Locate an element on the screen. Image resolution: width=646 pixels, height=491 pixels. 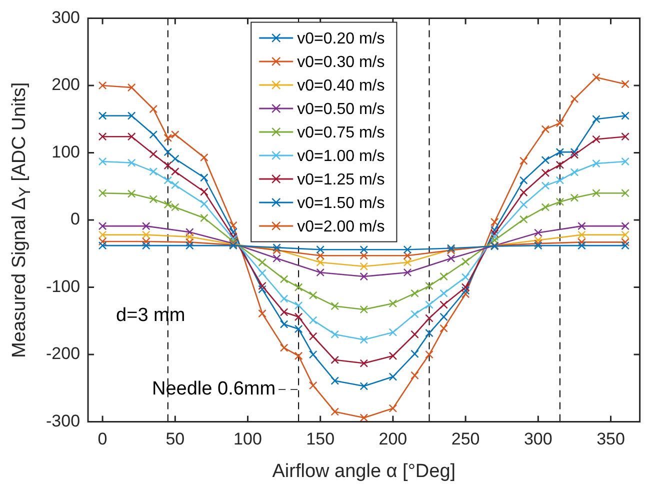
y-tick-label: 200 is located at coordinates (66, 84).